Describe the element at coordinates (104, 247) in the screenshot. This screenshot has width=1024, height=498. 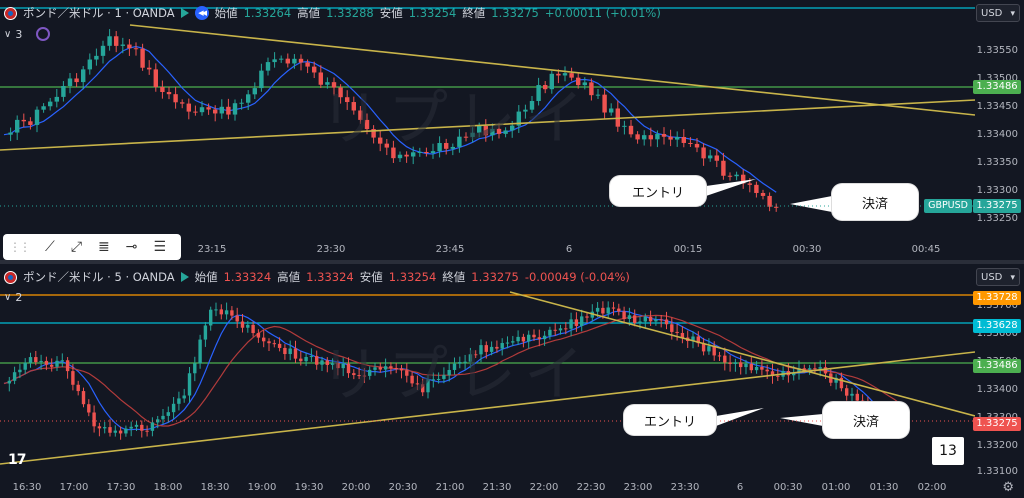
I see `fib-icon: ≣` at that location.